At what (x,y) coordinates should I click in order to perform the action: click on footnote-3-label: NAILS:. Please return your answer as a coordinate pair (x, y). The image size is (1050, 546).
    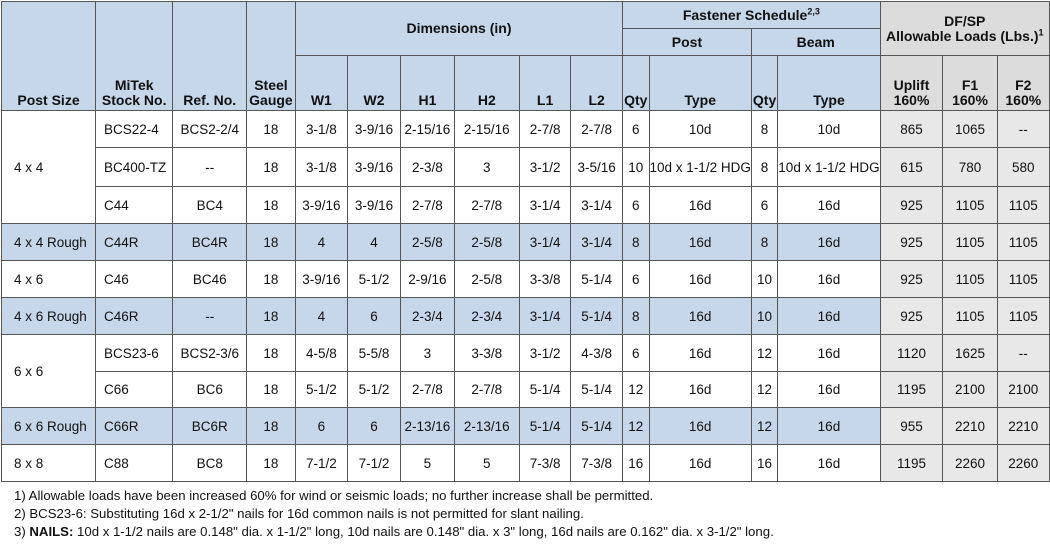
    Looking at the image, I should click on (51, 531).